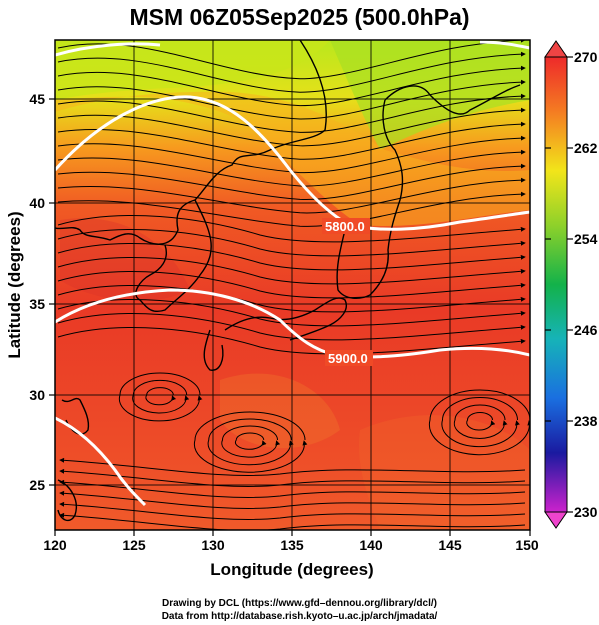 The height and width of the screenshot is (625, 599). I want to click on x-tick-labels: 120 125 130 135 140 145 150, so click(291, 545).